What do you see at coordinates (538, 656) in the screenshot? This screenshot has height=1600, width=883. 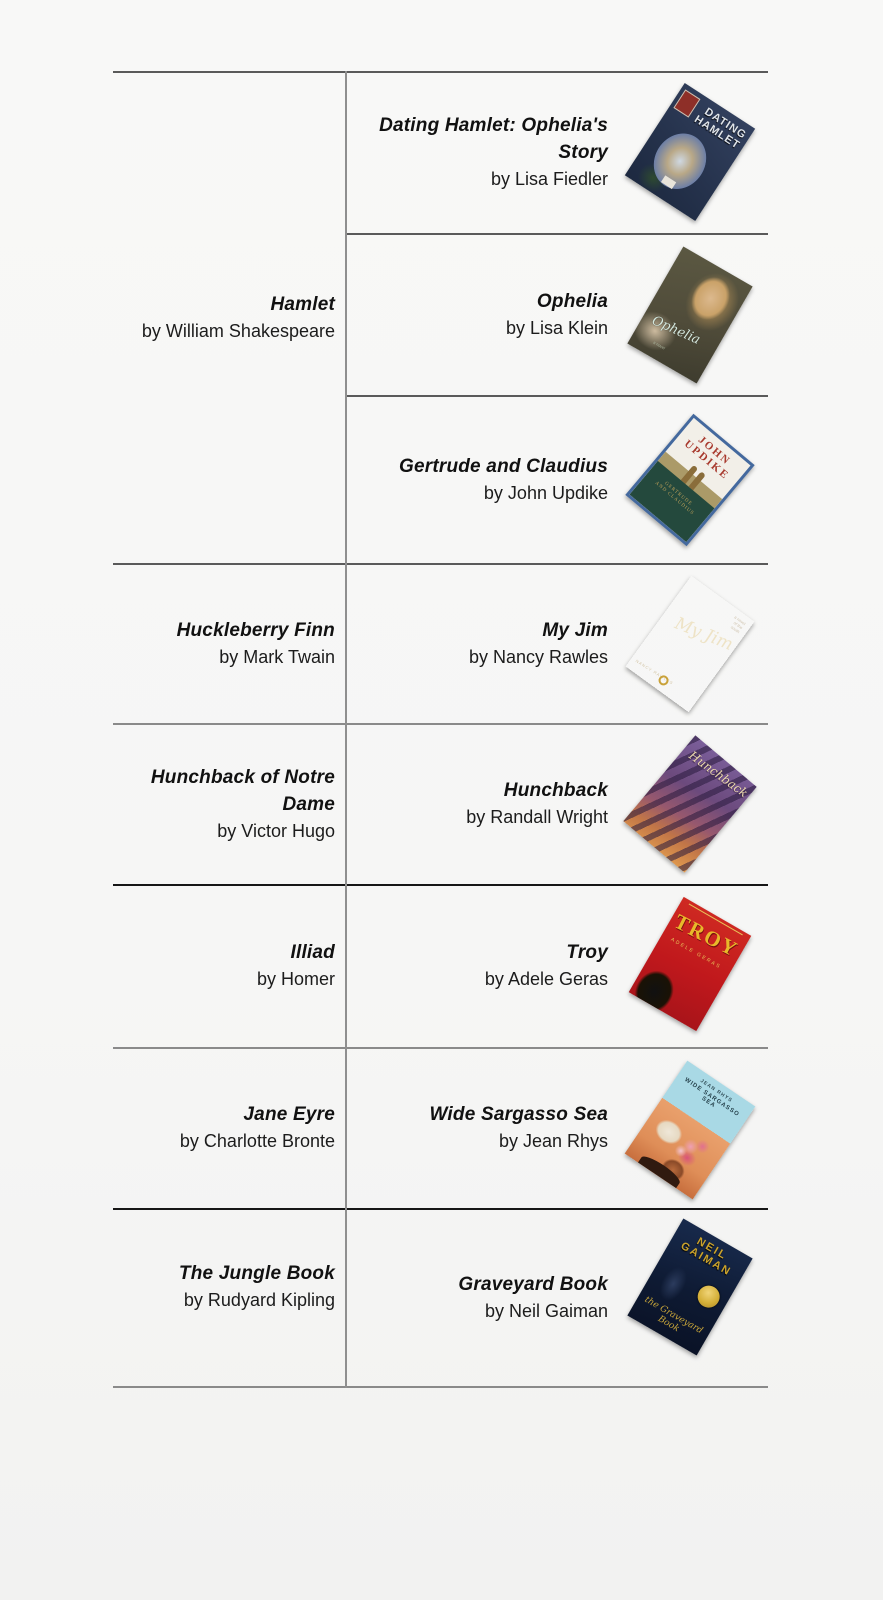 I see `retelling-author: by Nancy Rawles` at bounding box center [538, 656].